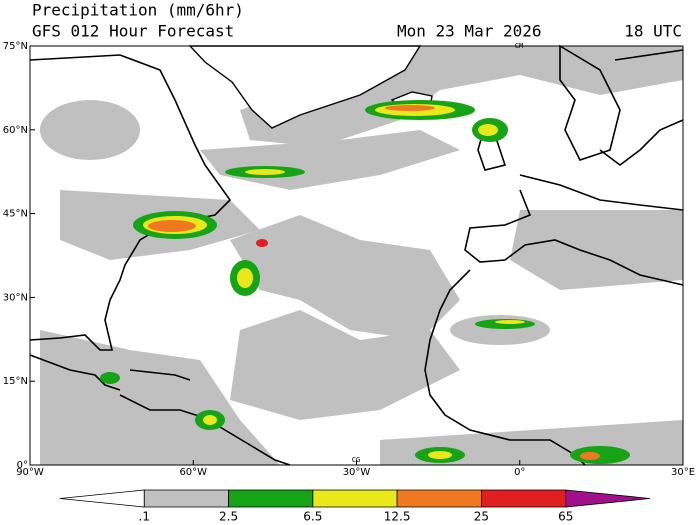 The image size is (700, 525). Describe the element at coordinates (469, 31) in the screenshot. I see `date: Mon 23 Mar 2026` at that location.